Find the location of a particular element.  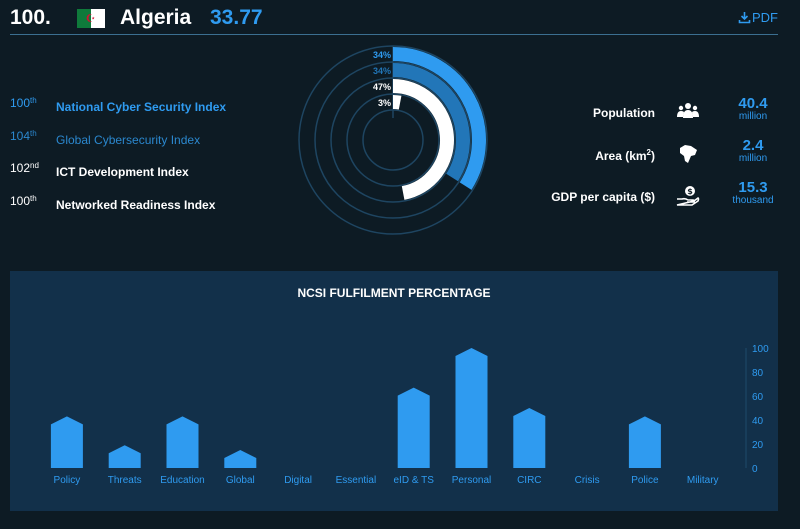

index-rank: 102nd is located at coordinates (24, 168).